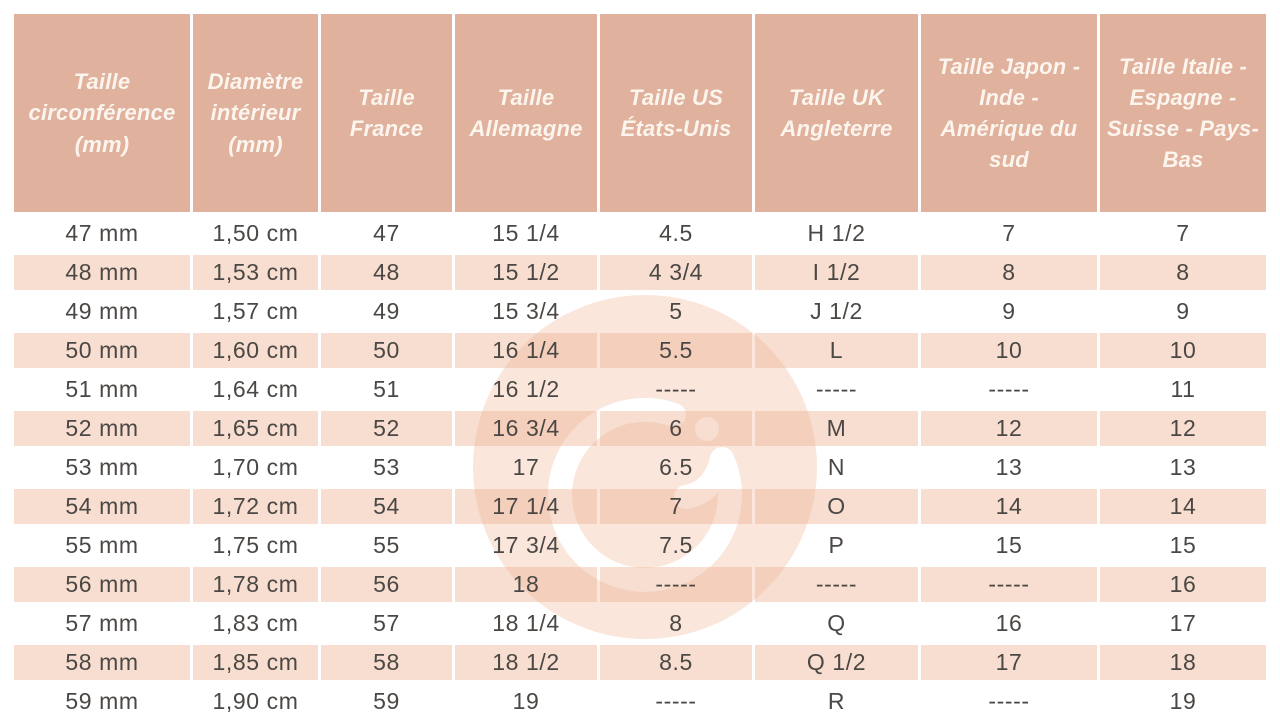 Image resolution: width=1280 pixels, height=720 pixels. What do you see at coordinates (526, 389) in the screenshot?
I see `table-cell: 16 1/2` at bounding box center [526, 389].